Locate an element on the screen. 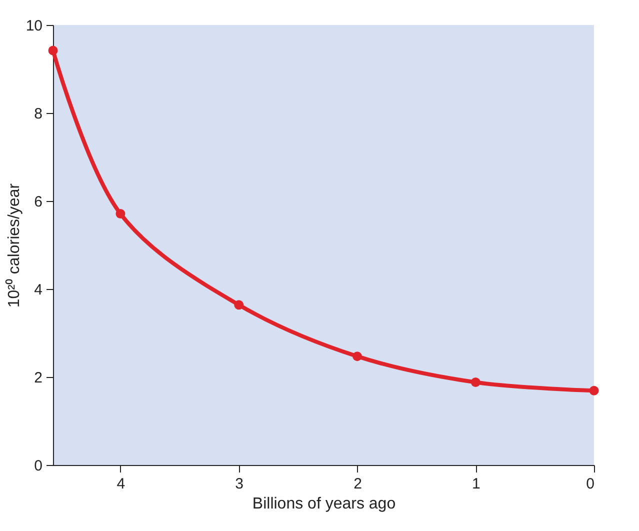 Image resolution: width=639 pixels, height=531 pixels. y-axis-title: 10²⁰ calories/year is located at coordinates (13, 245).